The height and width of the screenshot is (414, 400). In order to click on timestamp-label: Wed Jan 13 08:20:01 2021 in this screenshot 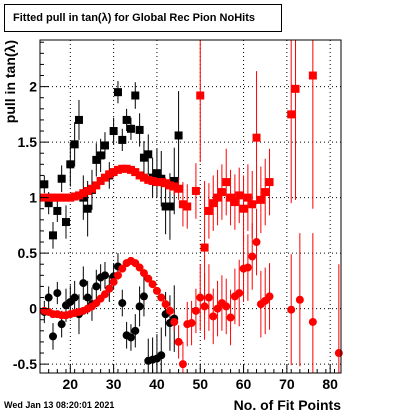, I will do `click(59, 405)`.